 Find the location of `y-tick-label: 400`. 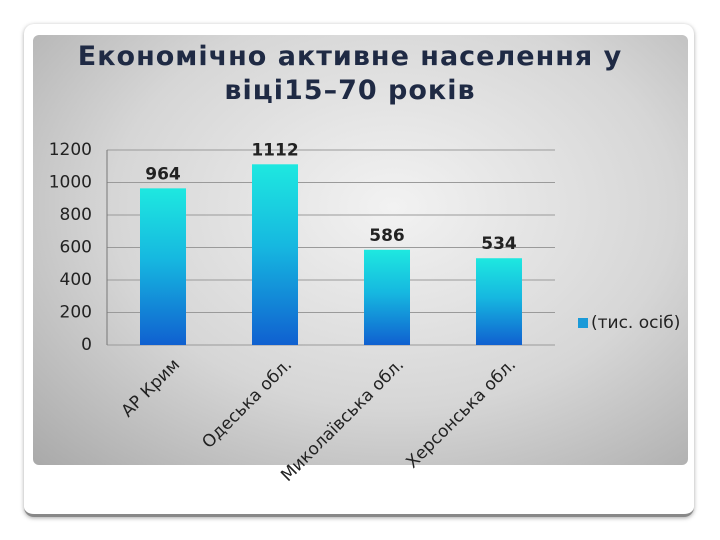

y-tick-label: 400 is located at coordinates (76, 280).